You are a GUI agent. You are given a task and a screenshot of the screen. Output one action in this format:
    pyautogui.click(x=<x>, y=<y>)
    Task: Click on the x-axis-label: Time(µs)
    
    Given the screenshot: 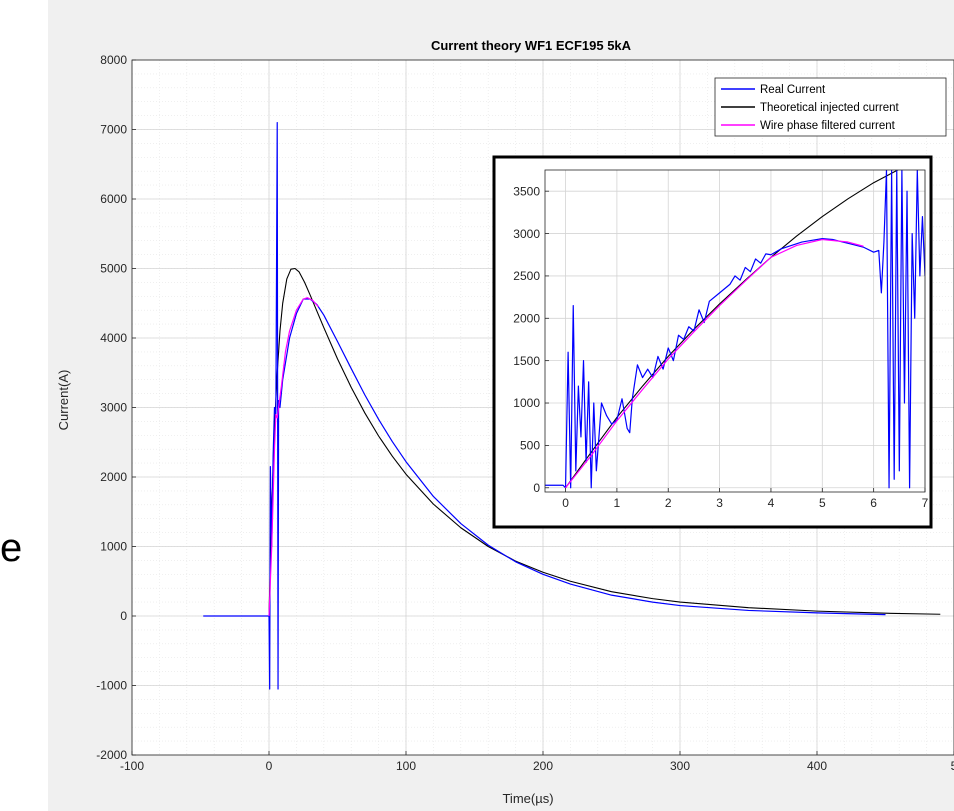 What is the action you would take?
    pyautogui.click(x=527, y=798)
    